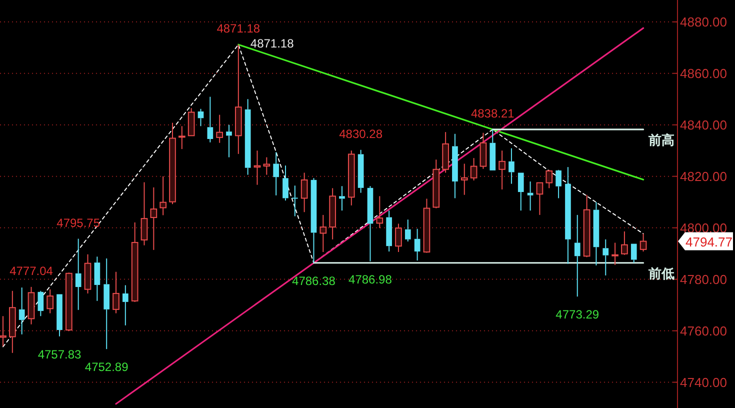 The width and height of the screenshot is (735, 408). I want to click on y-tick-label: 4860.00, so click(703, 73).